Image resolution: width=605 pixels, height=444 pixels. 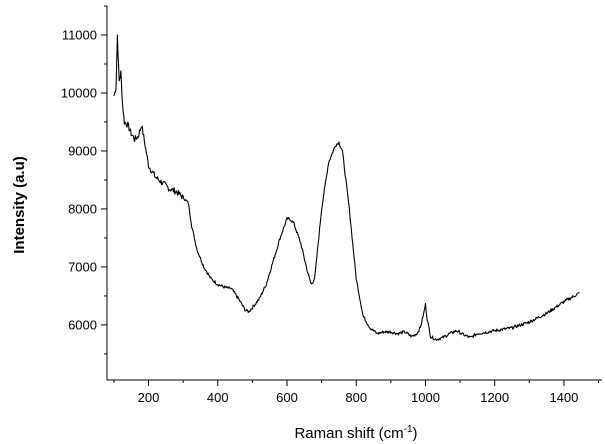 I want to click on y-axis-ticks, so click(x=104, y=180).